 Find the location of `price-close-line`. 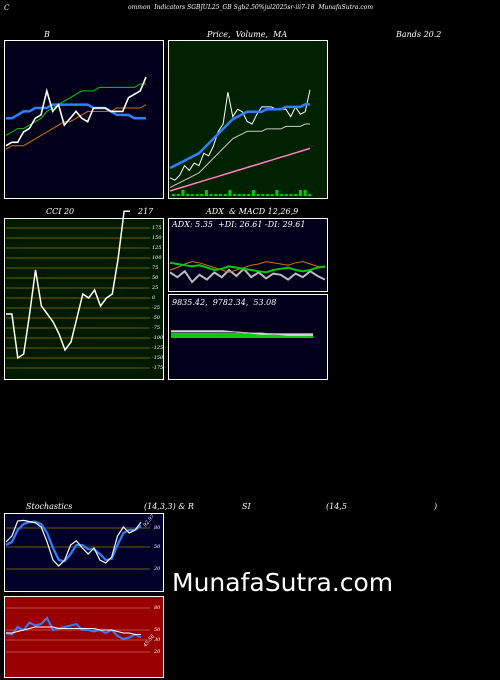

price-close-line is located at coordinates (240, 135).